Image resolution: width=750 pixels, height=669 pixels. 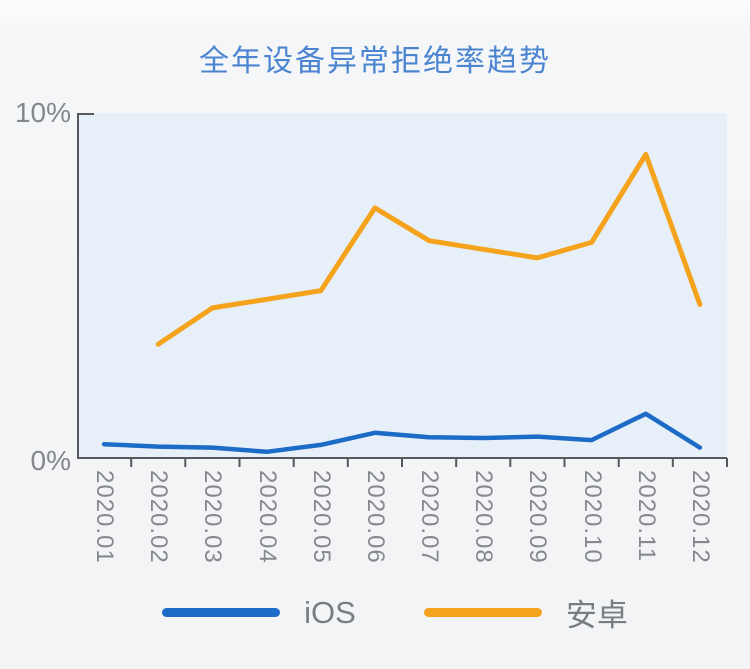 What do you see at coordinates (375, 612) in the screenshot?
I see `chart-legend: iOS 安卓` at bounding box center [375, 612].